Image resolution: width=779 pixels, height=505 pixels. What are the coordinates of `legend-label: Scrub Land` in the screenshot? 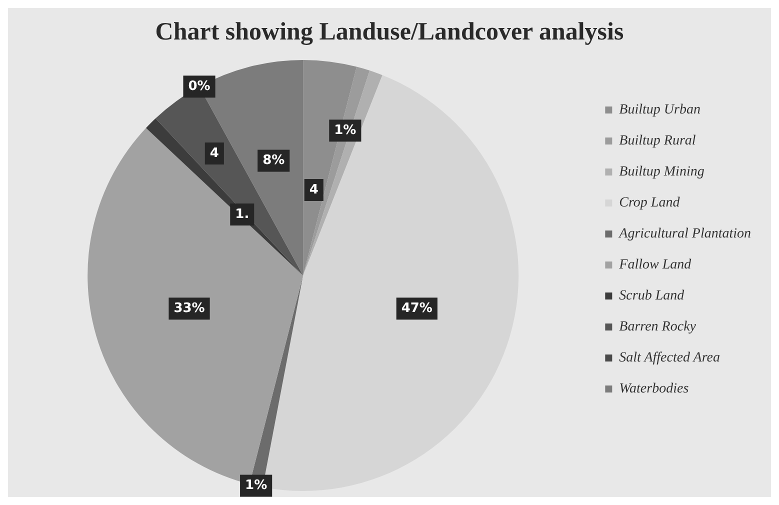 It's located at (652, 296).